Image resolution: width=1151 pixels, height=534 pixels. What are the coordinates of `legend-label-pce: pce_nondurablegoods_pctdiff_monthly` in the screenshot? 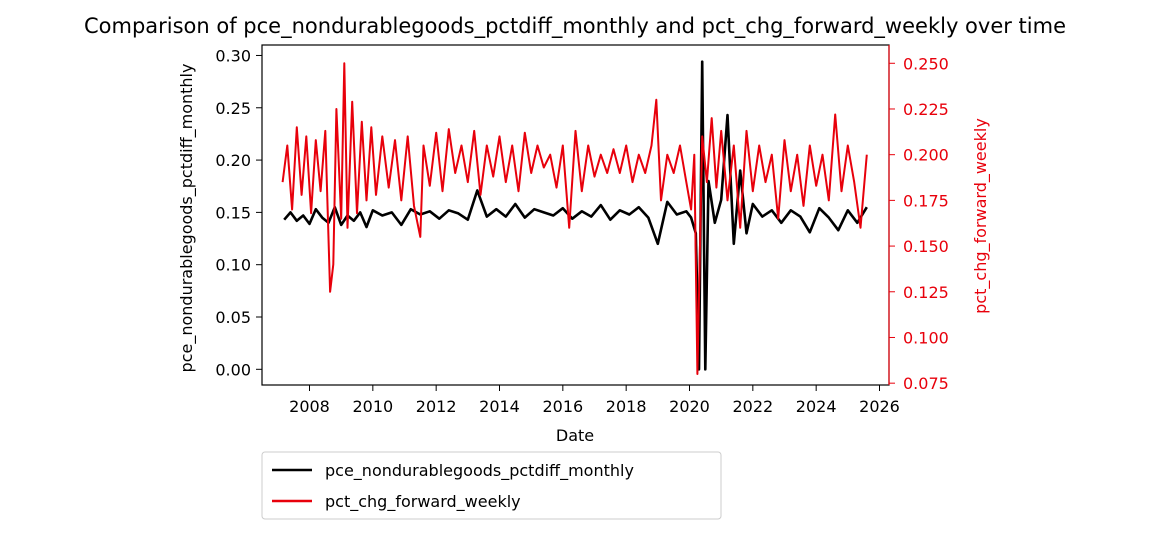 It's located at (479, 471).